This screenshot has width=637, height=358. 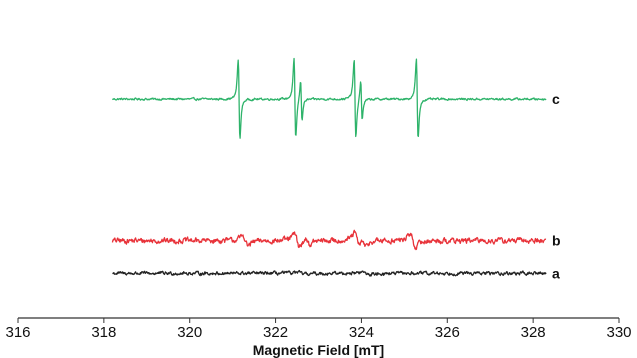 What do you see at coordinates (556, 273) in the screenshot?
I see `series-label-a: a` at bounding box center [556, 273].